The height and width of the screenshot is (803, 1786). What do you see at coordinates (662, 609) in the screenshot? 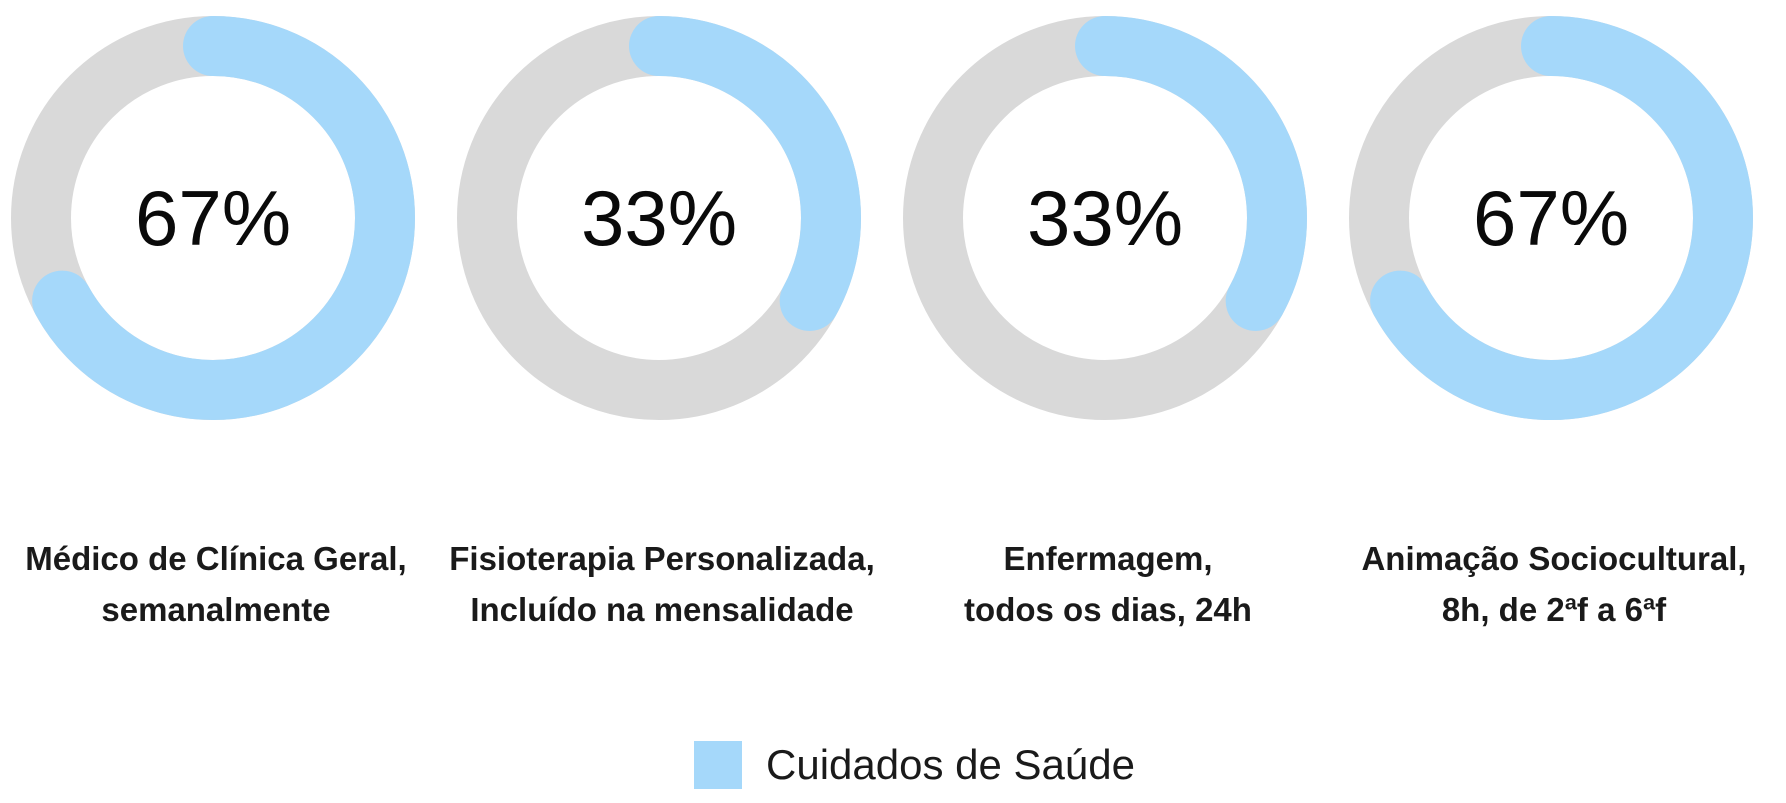
I see `caption-line: Incluído na mensalidade` at bounding box center [662, 609].